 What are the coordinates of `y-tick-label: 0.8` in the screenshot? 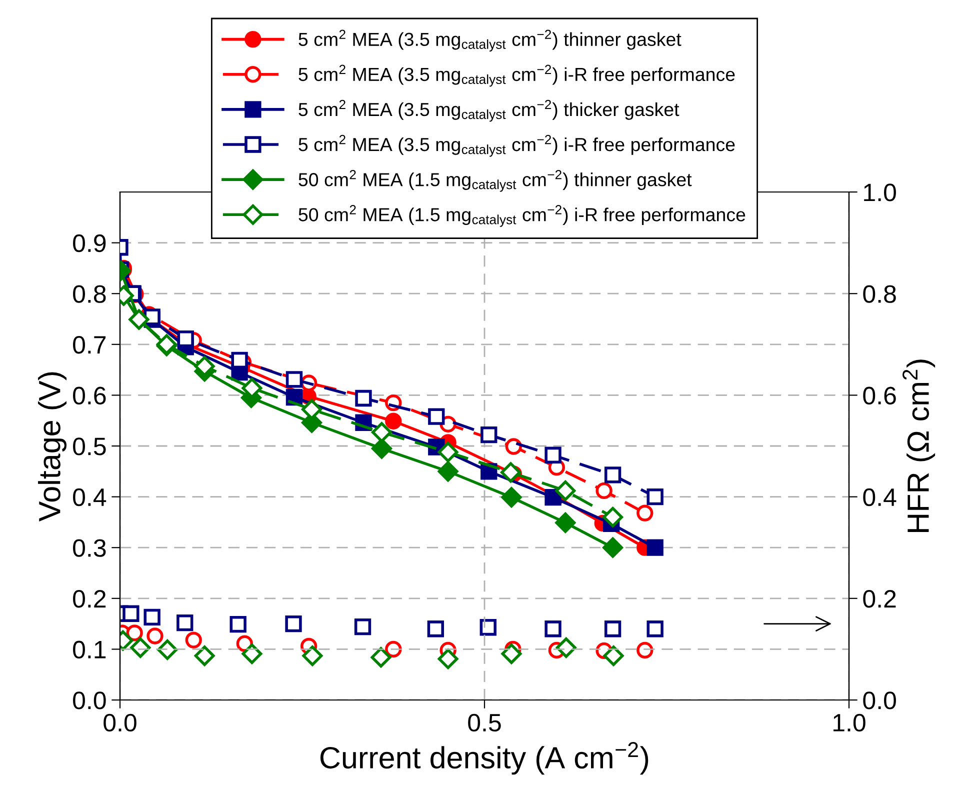 It's located at (89, 294).